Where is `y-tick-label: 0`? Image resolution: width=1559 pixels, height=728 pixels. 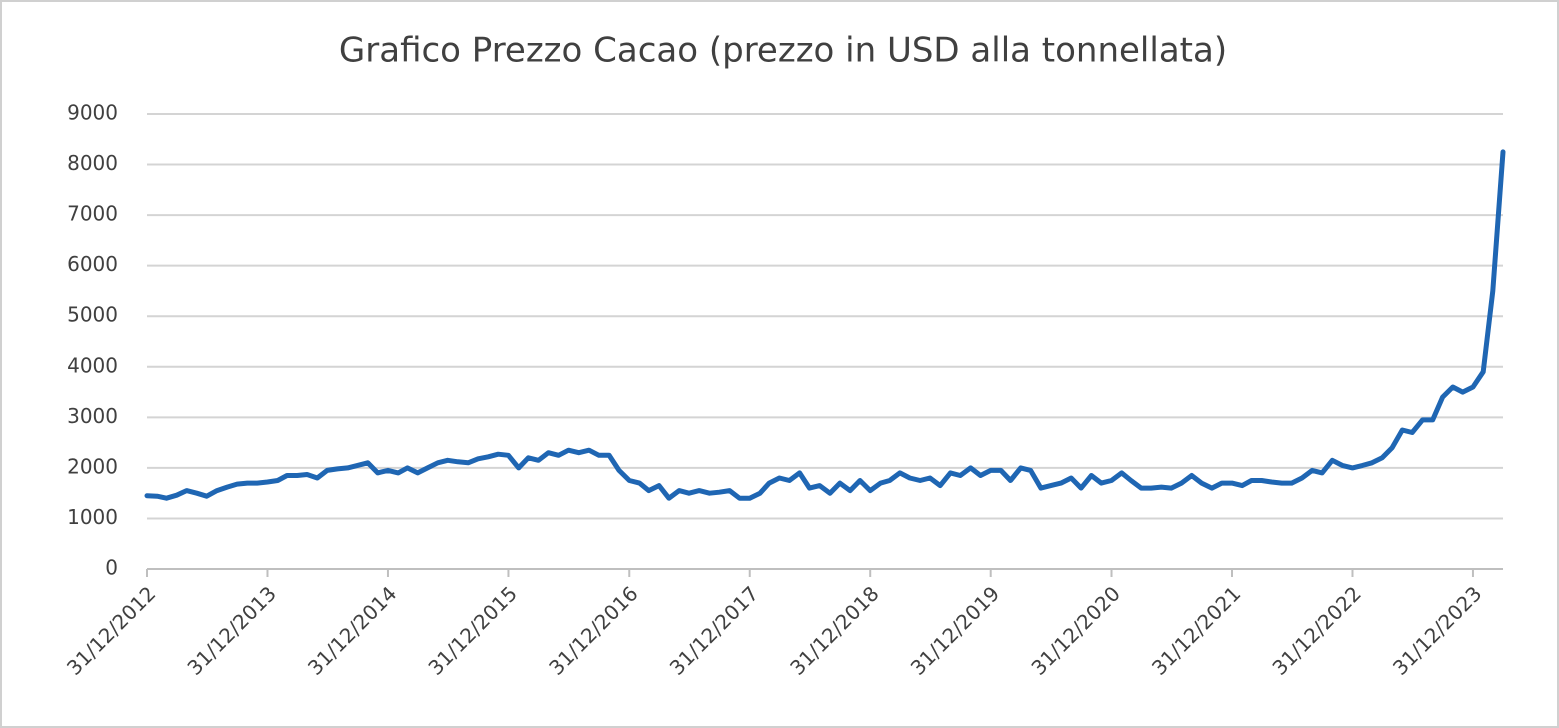
y-tick-label: 0 is located at coordinates (111, 568).